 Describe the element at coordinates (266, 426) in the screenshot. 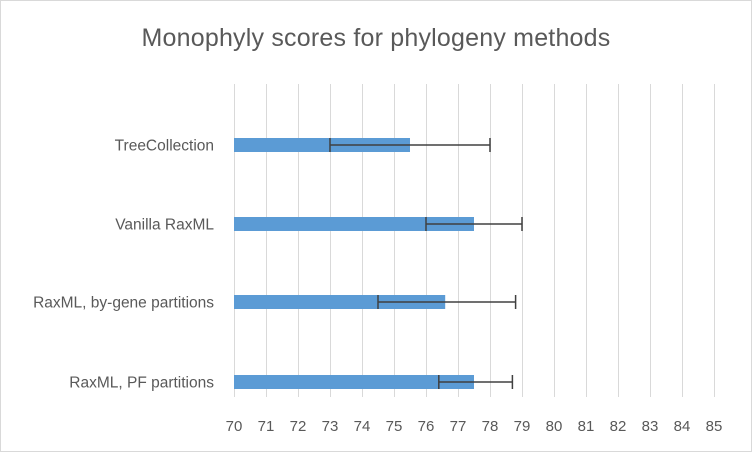

I see `x-tick-label-71: 71` at that location.